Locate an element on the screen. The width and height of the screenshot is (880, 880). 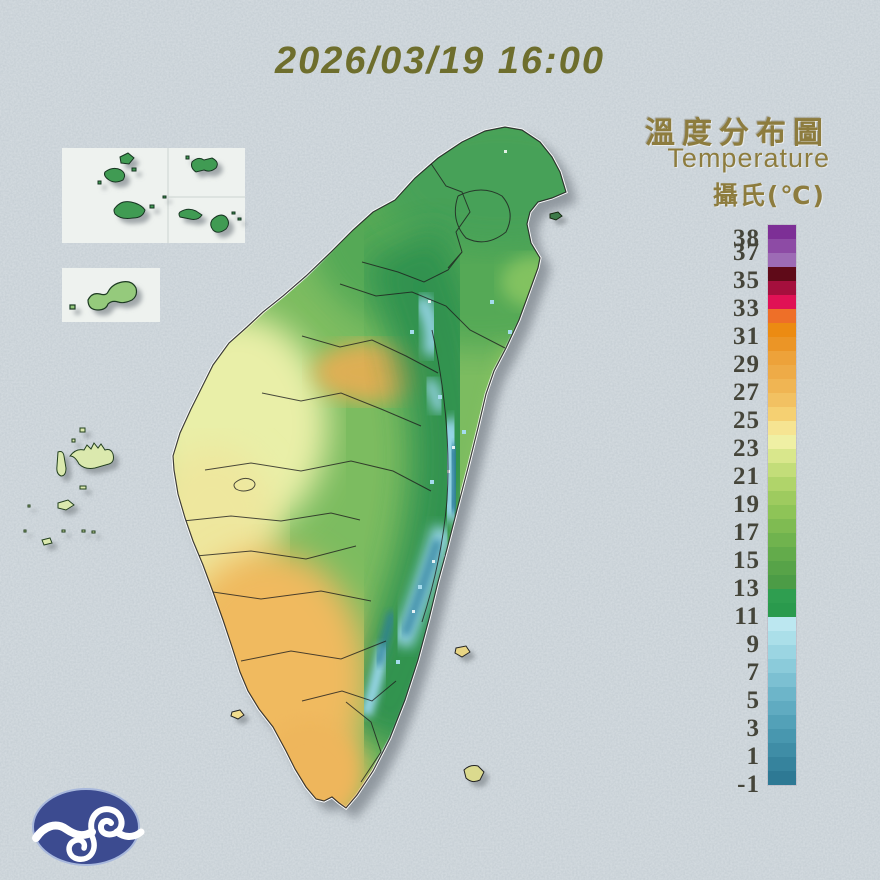
xiaoliuqiu-island is located at coordinates (237, 714).